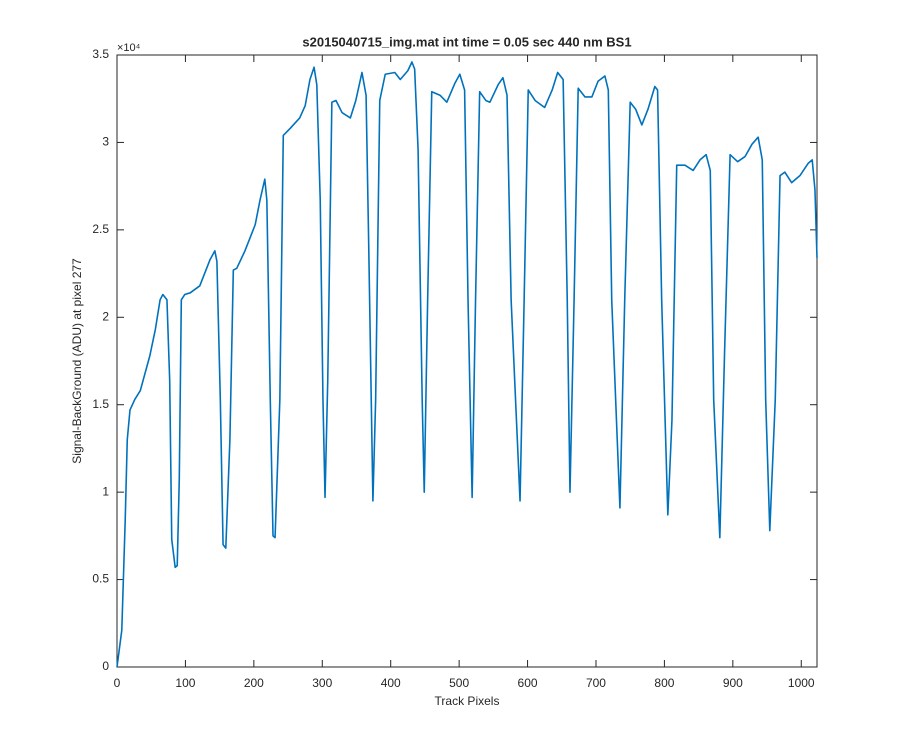 The image size is (900, 750). Describe the element at coordinates (105, 491) in the screenshot. I see `y-tick-label: 1` at that location.